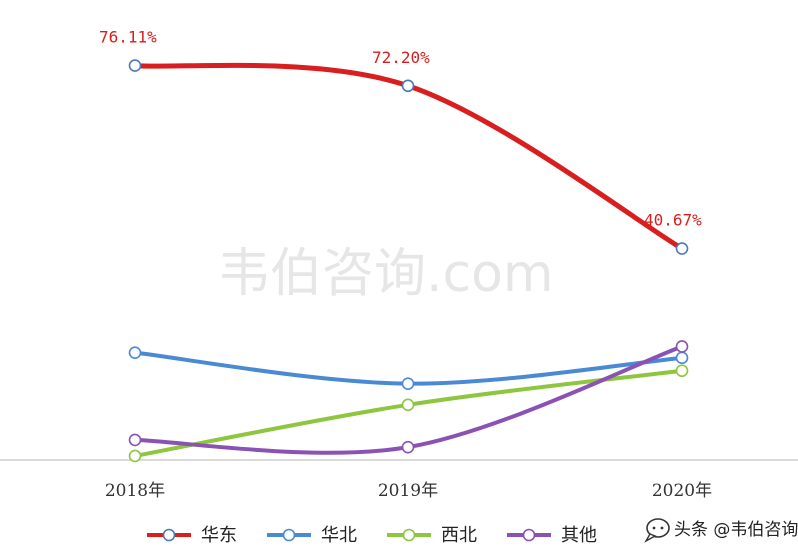 The width and height of the screenshot is (798, 558). I want to click on data-label: 76.11%, so click(128, 37).